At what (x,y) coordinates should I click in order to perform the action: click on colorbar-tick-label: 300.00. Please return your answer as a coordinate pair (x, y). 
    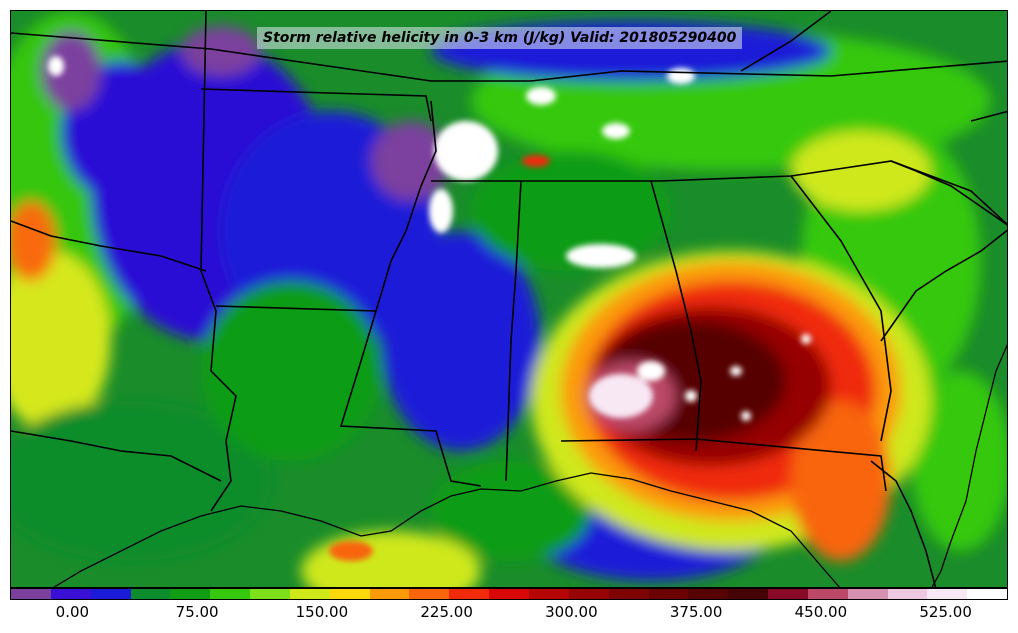
    Looking at the image, I should click on (571, 612).